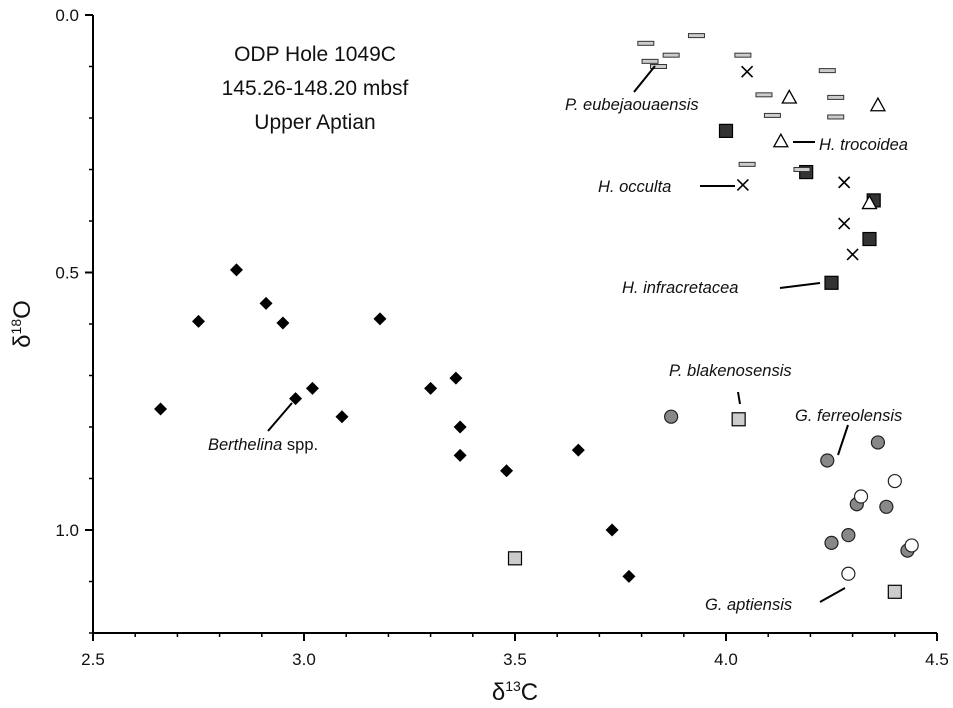 The width and height of the screenshot is (953, 708). What do you see at coordinates (730, 371) in the screenshot?
I see `annotation-p-blakenosensis: P. blakenosensis` at bounding box center [730, 371].